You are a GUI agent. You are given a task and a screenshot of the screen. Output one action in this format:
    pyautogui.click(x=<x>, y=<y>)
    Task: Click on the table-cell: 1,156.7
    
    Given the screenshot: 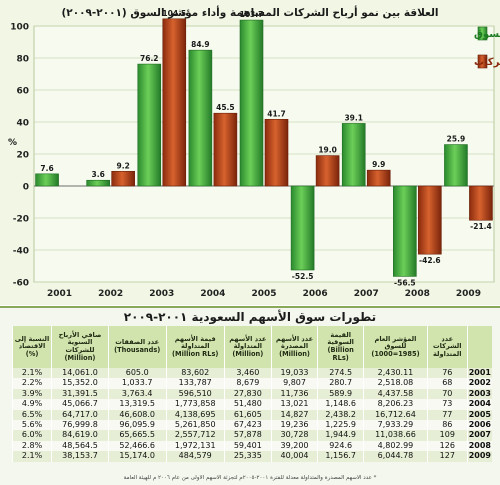 What is the action you would take?
    pyautogui.click(x=341, y=456)
    